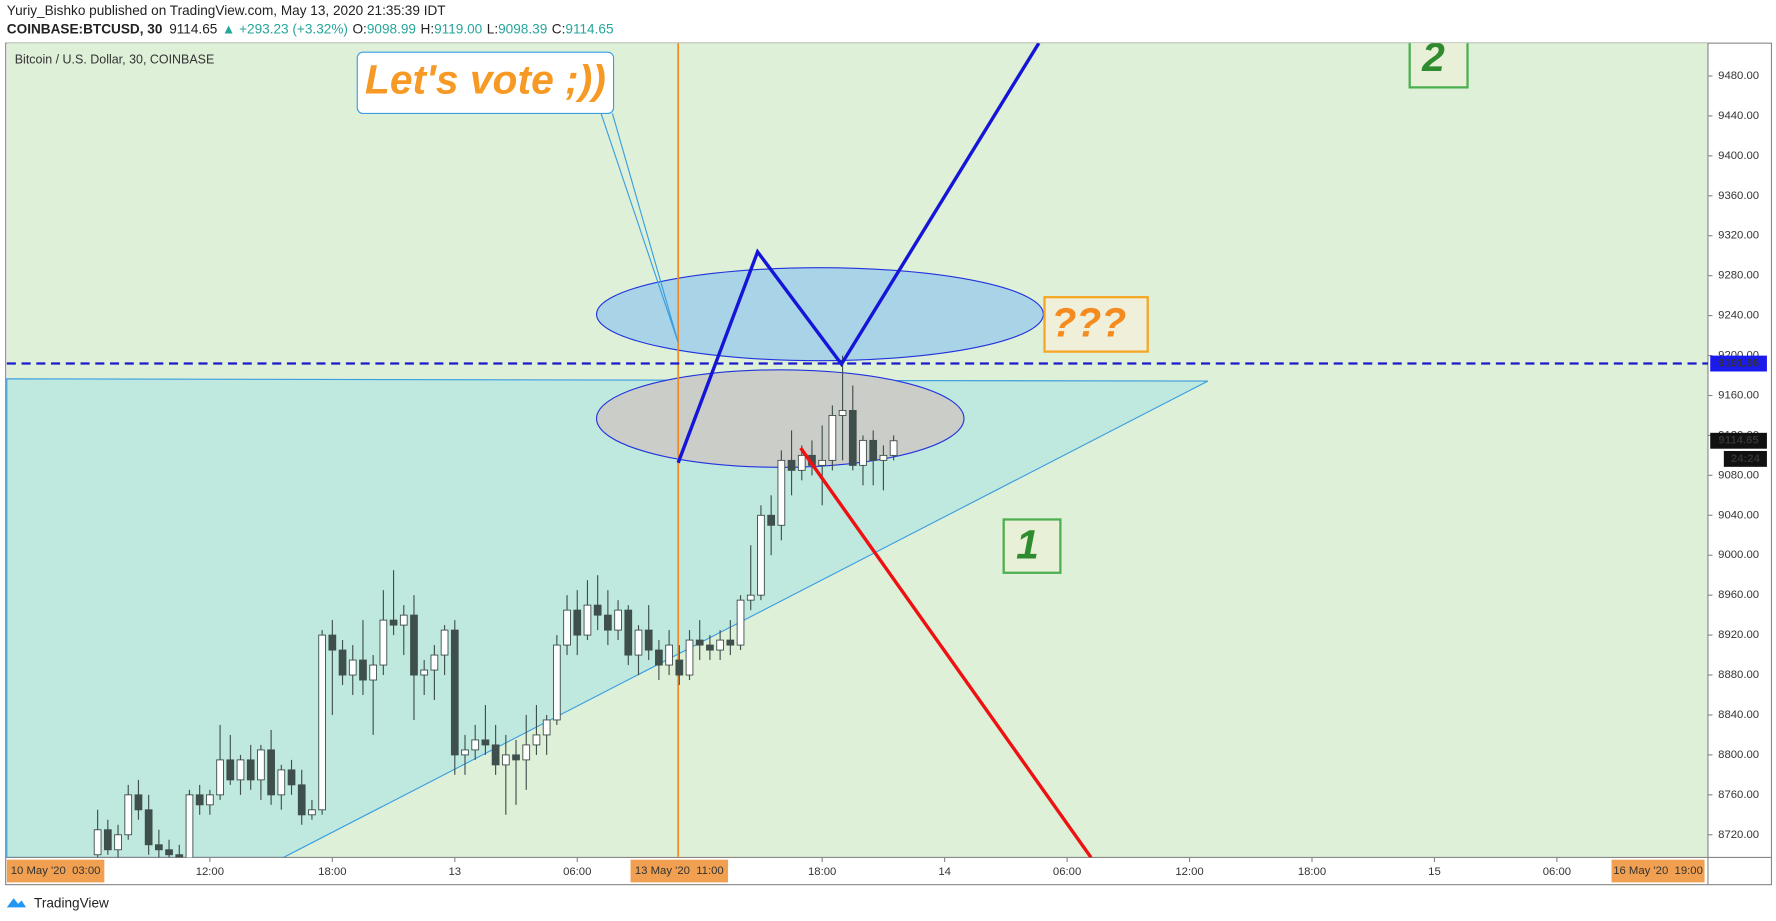 This screenshot has height=921, width=1776. I want to click on red-line, so click(946, 652).